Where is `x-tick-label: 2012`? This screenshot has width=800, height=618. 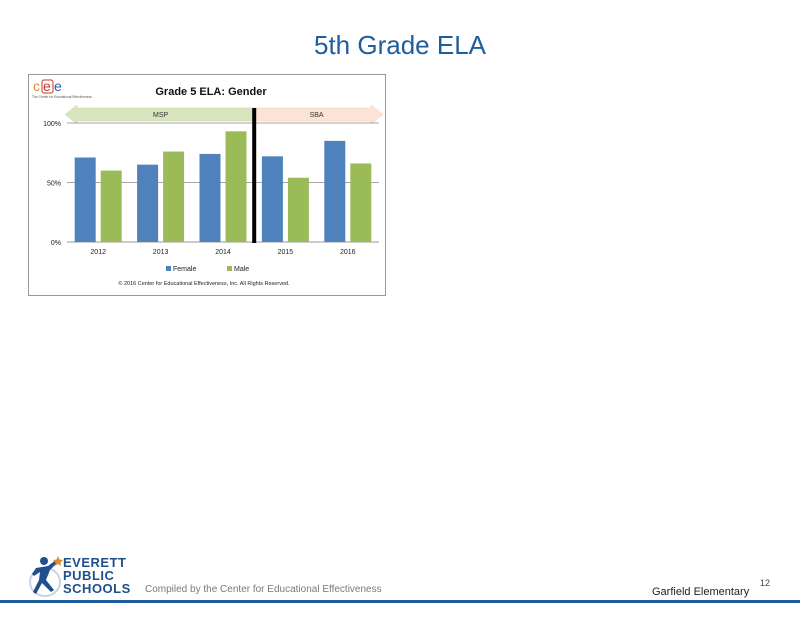
x-tick-label: 2012 is located at coordinates (98, 252).